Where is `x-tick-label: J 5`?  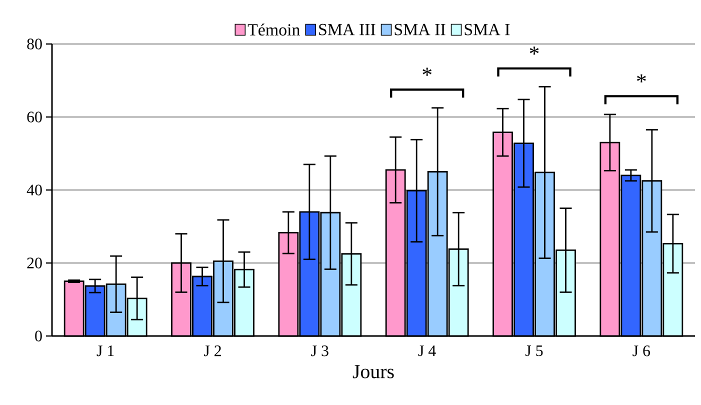 x-tick-label: J 5 is located at coordinates (534, 351).